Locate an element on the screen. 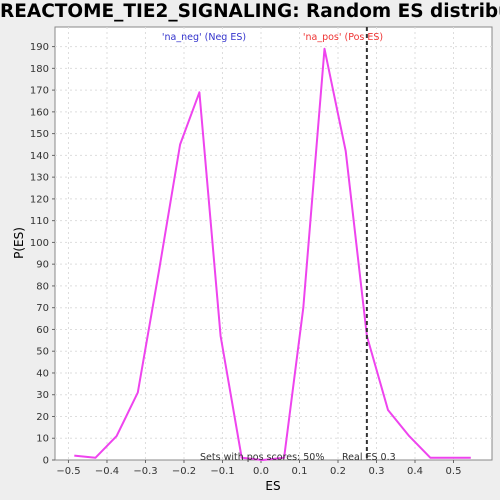 The width and height of the screenshot is (500, 500). y-tick-label: 140 is located at coordinates (39, 156).